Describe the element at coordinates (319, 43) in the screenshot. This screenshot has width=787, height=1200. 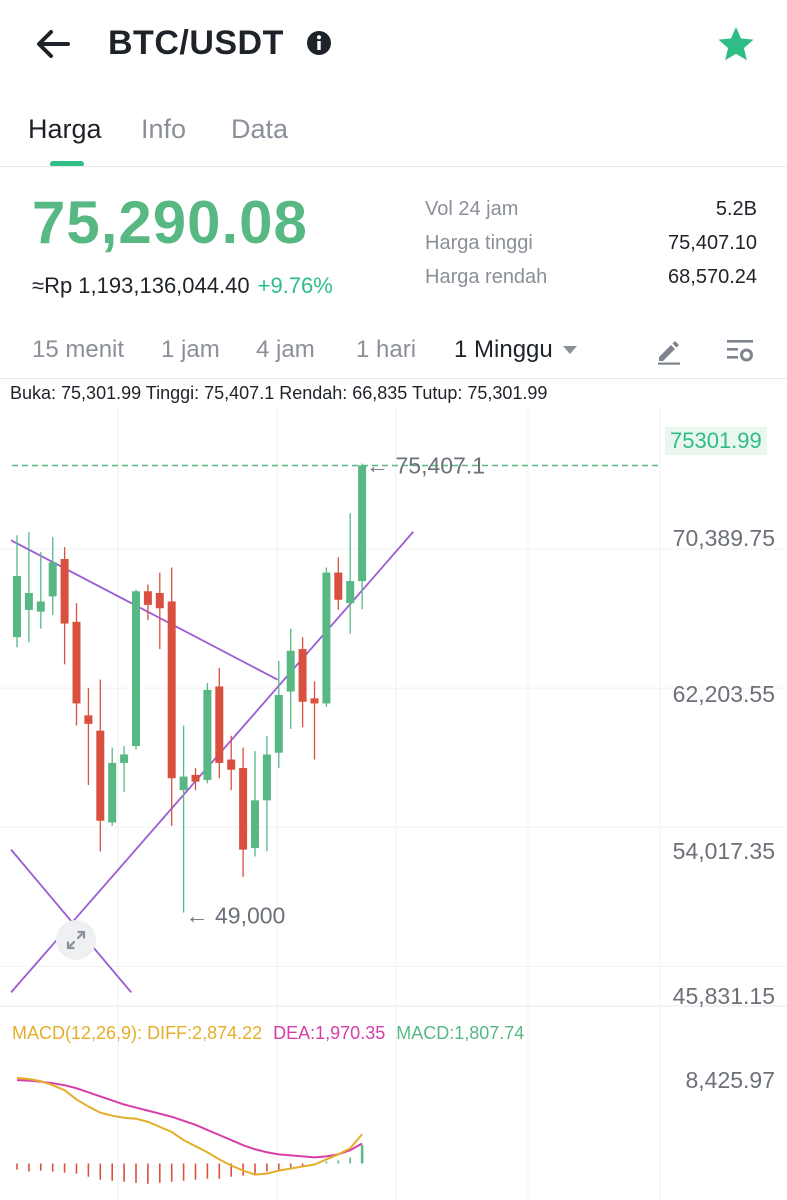
I see `info-icon` at that location.